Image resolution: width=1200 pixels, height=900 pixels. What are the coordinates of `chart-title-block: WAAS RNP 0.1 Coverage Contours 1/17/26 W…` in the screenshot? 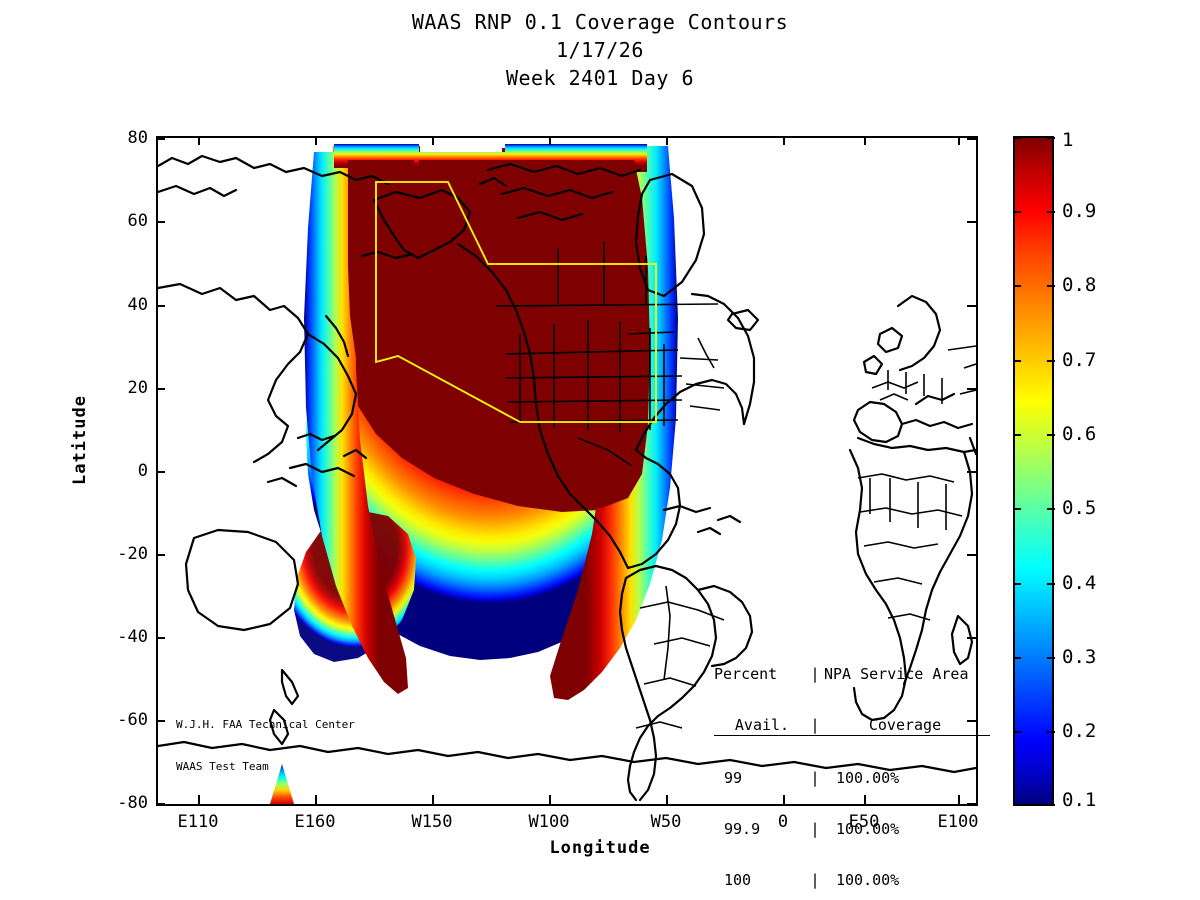 It's located at (600, 50).